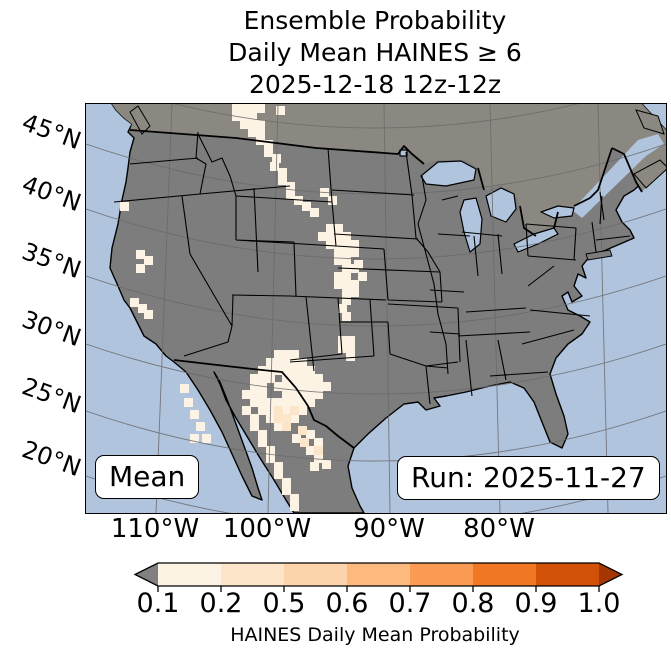 This screenshot has height=658, width=671. Describe the element at coordinates (221, 603) in the screenshot. I see `colorbar-tick-label: 0.2` at that location.